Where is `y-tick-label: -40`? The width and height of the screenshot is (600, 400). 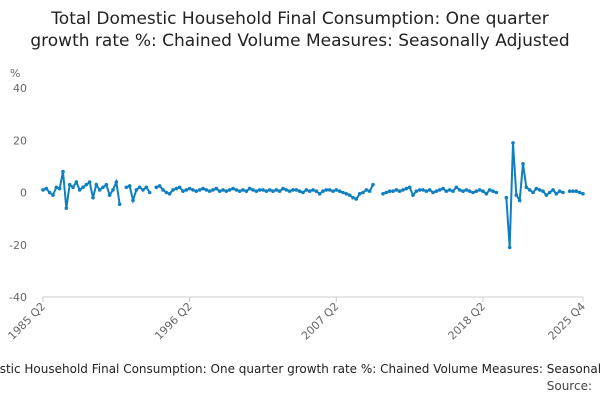
y-tick-label: -40 is located at coordinates (18, 297).